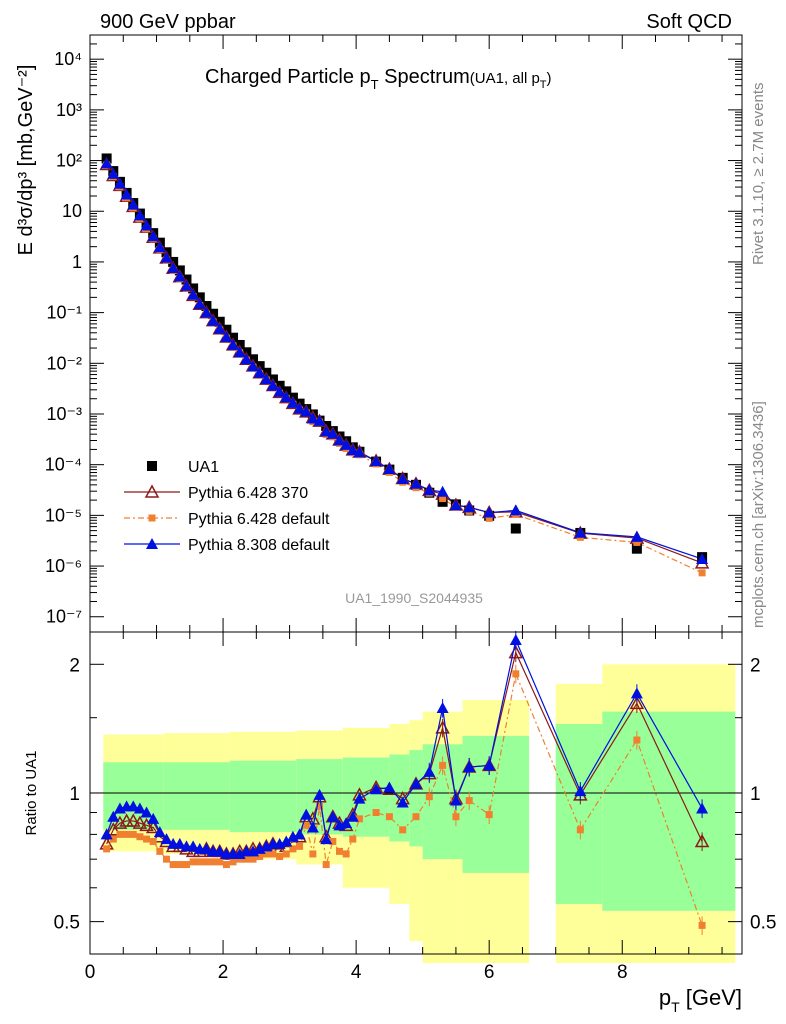  What do you see at coordinates (67, 923) in the screenshot?
I see `ratio-y-label-left: 0.5` at bounding box center [67, 923].